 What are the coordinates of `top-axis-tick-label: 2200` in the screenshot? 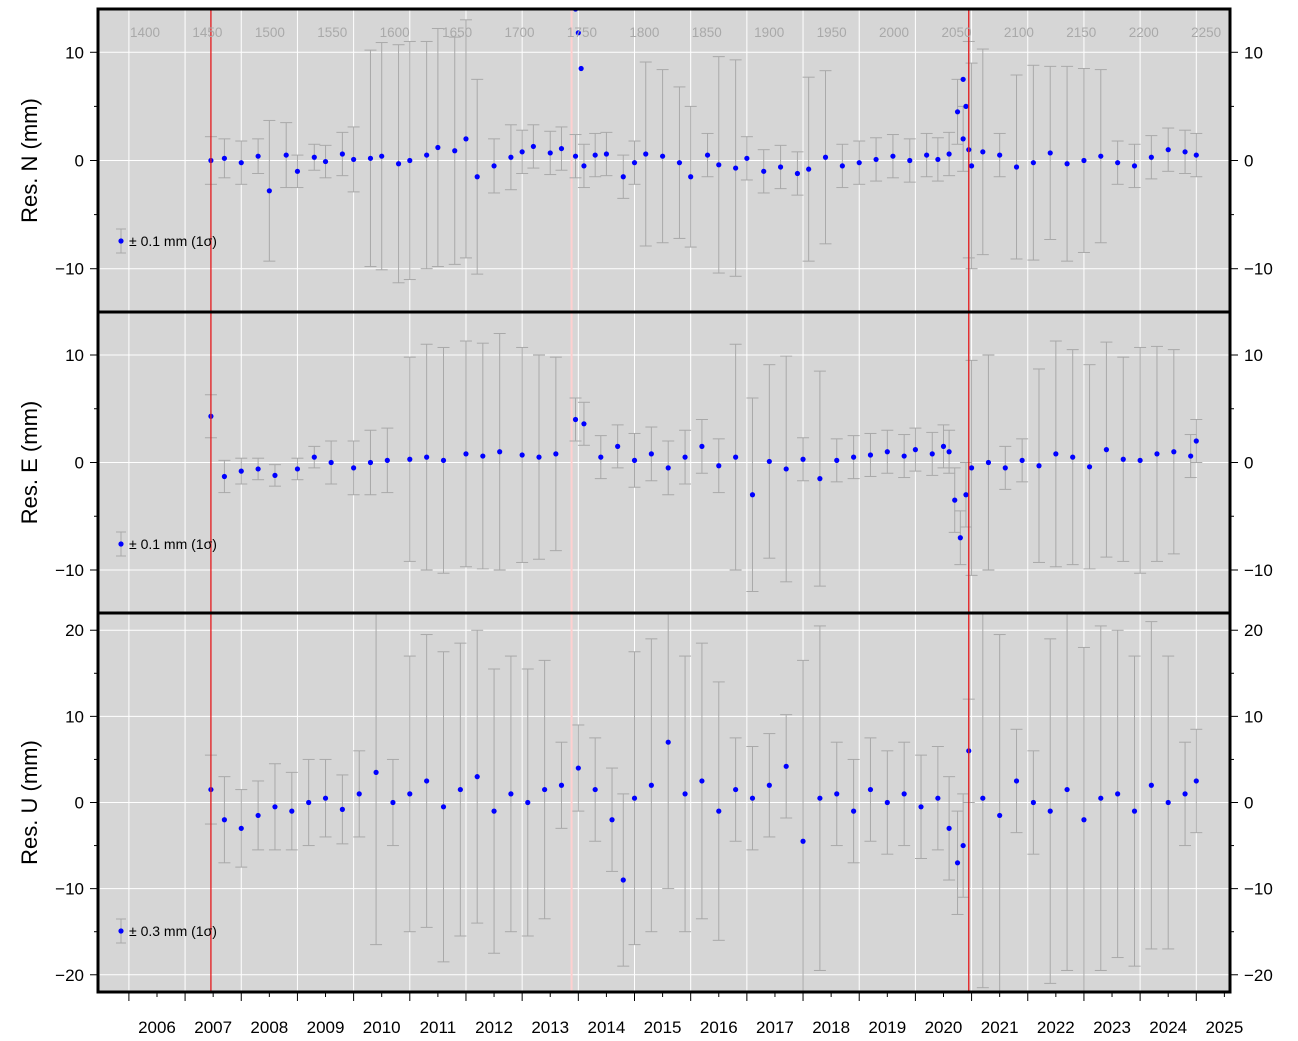 It's located at (1144, 32).